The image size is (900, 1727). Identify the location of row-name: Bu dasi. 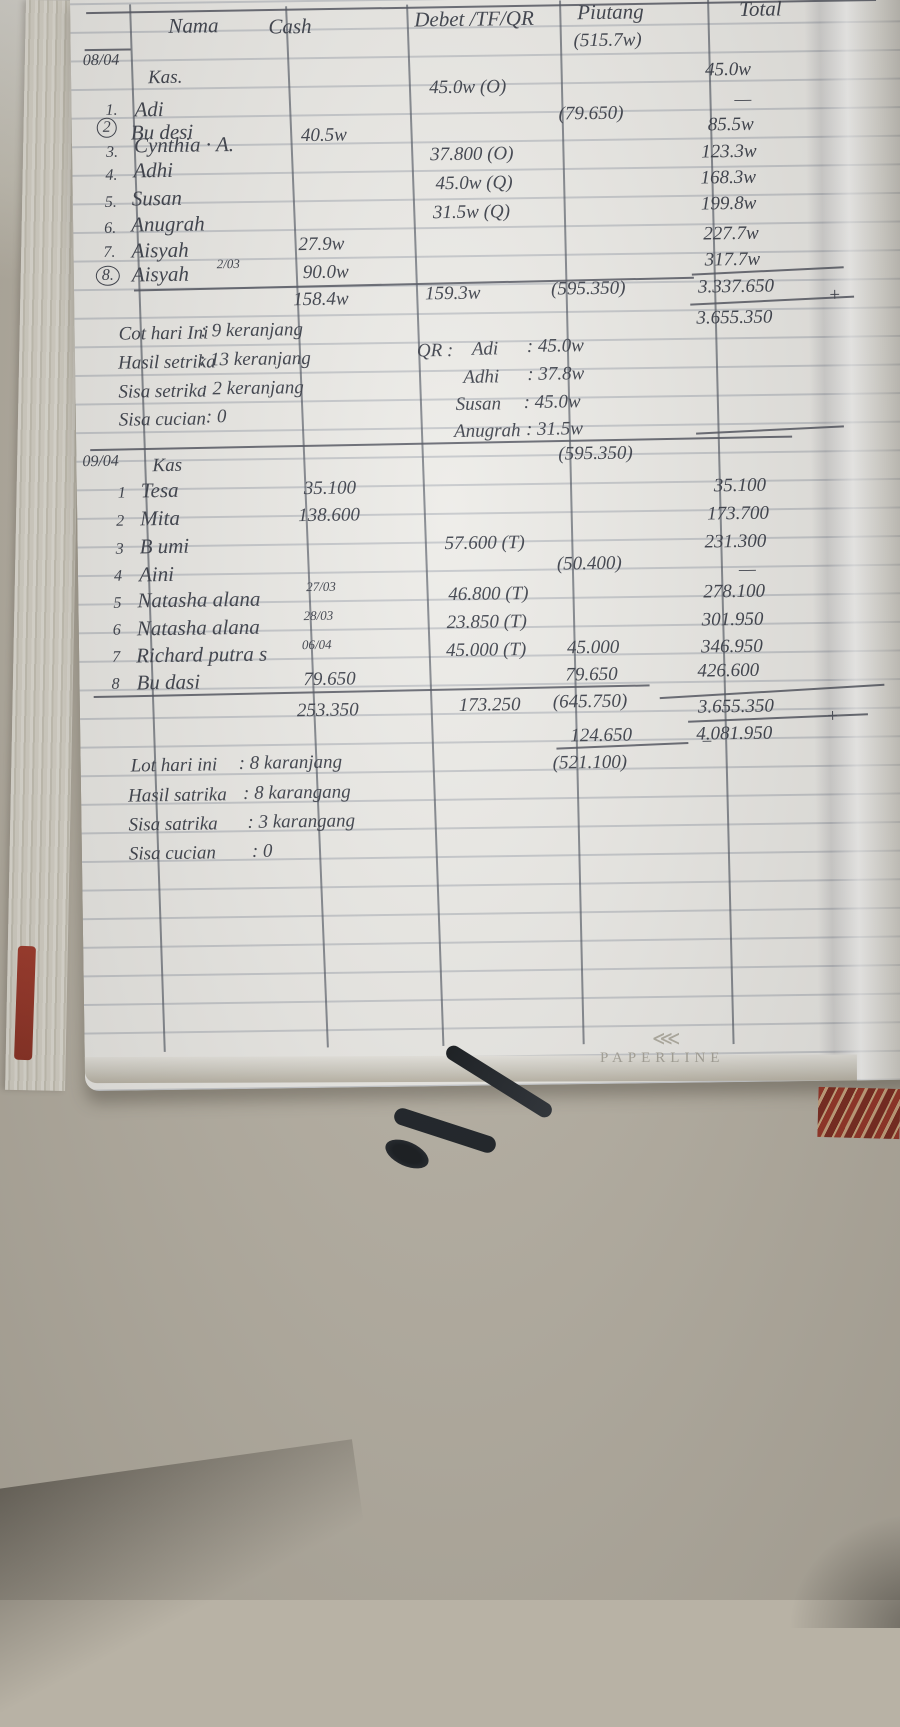
(168, 682).